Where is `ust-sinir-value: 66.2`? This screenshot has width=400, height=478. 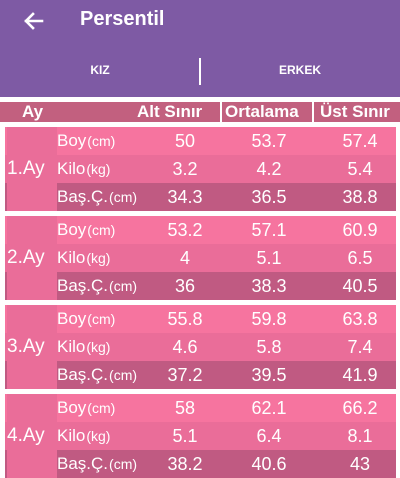 ust-sinir-value: 66.2 is located at coordinates (360, 407).